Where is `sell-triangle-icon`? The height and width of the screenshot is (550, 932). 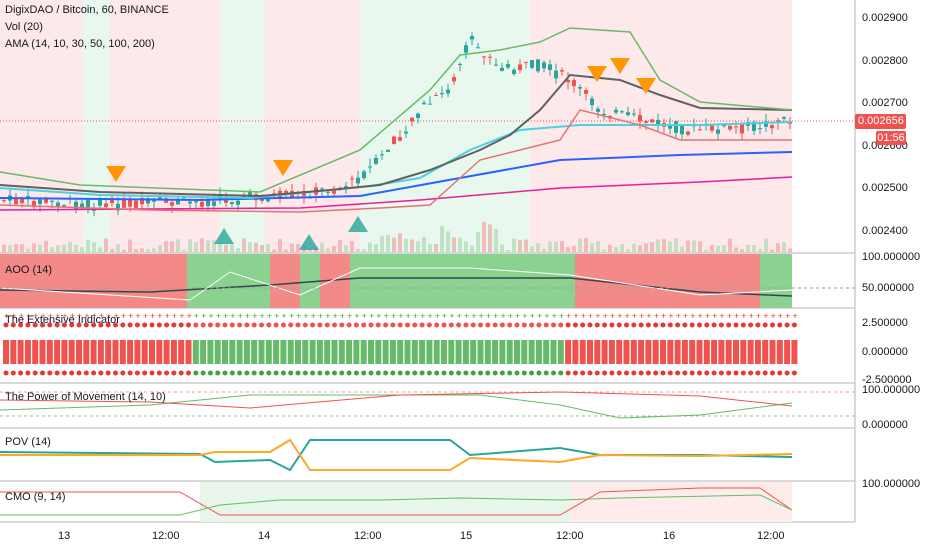
sell-triangle-icon is located at coordinates (646, 86).